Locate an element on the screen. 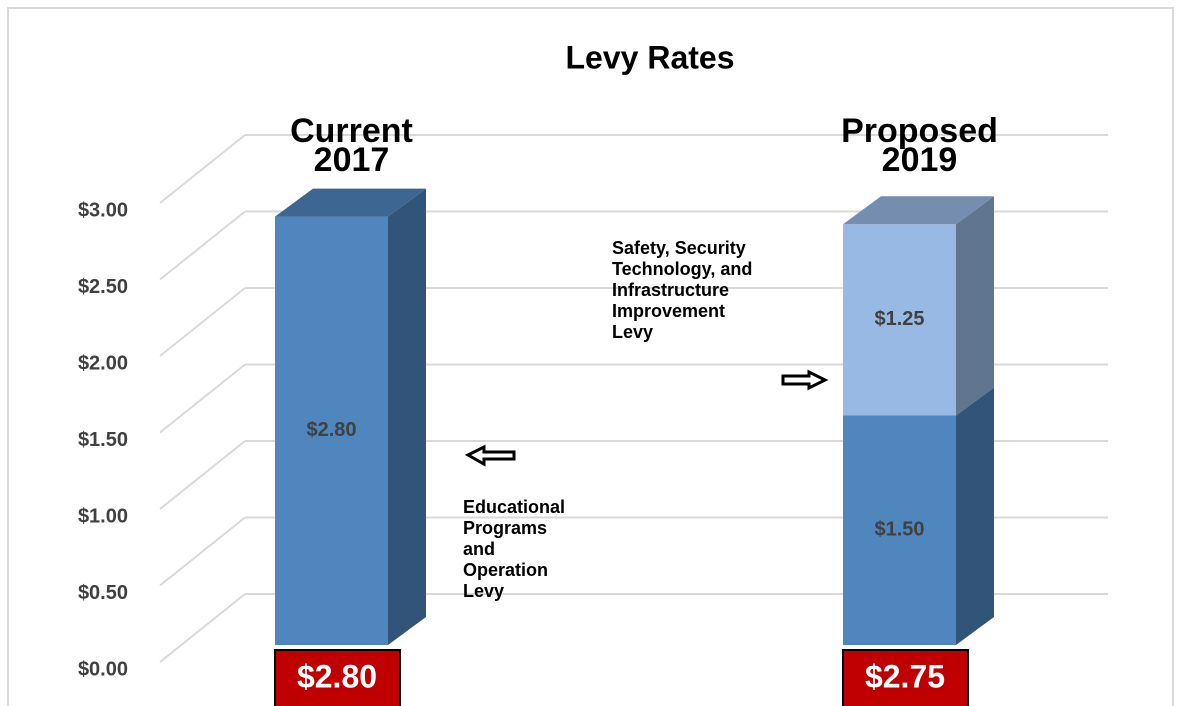  value-label: $1.25 is located at coordinates (899, 319).